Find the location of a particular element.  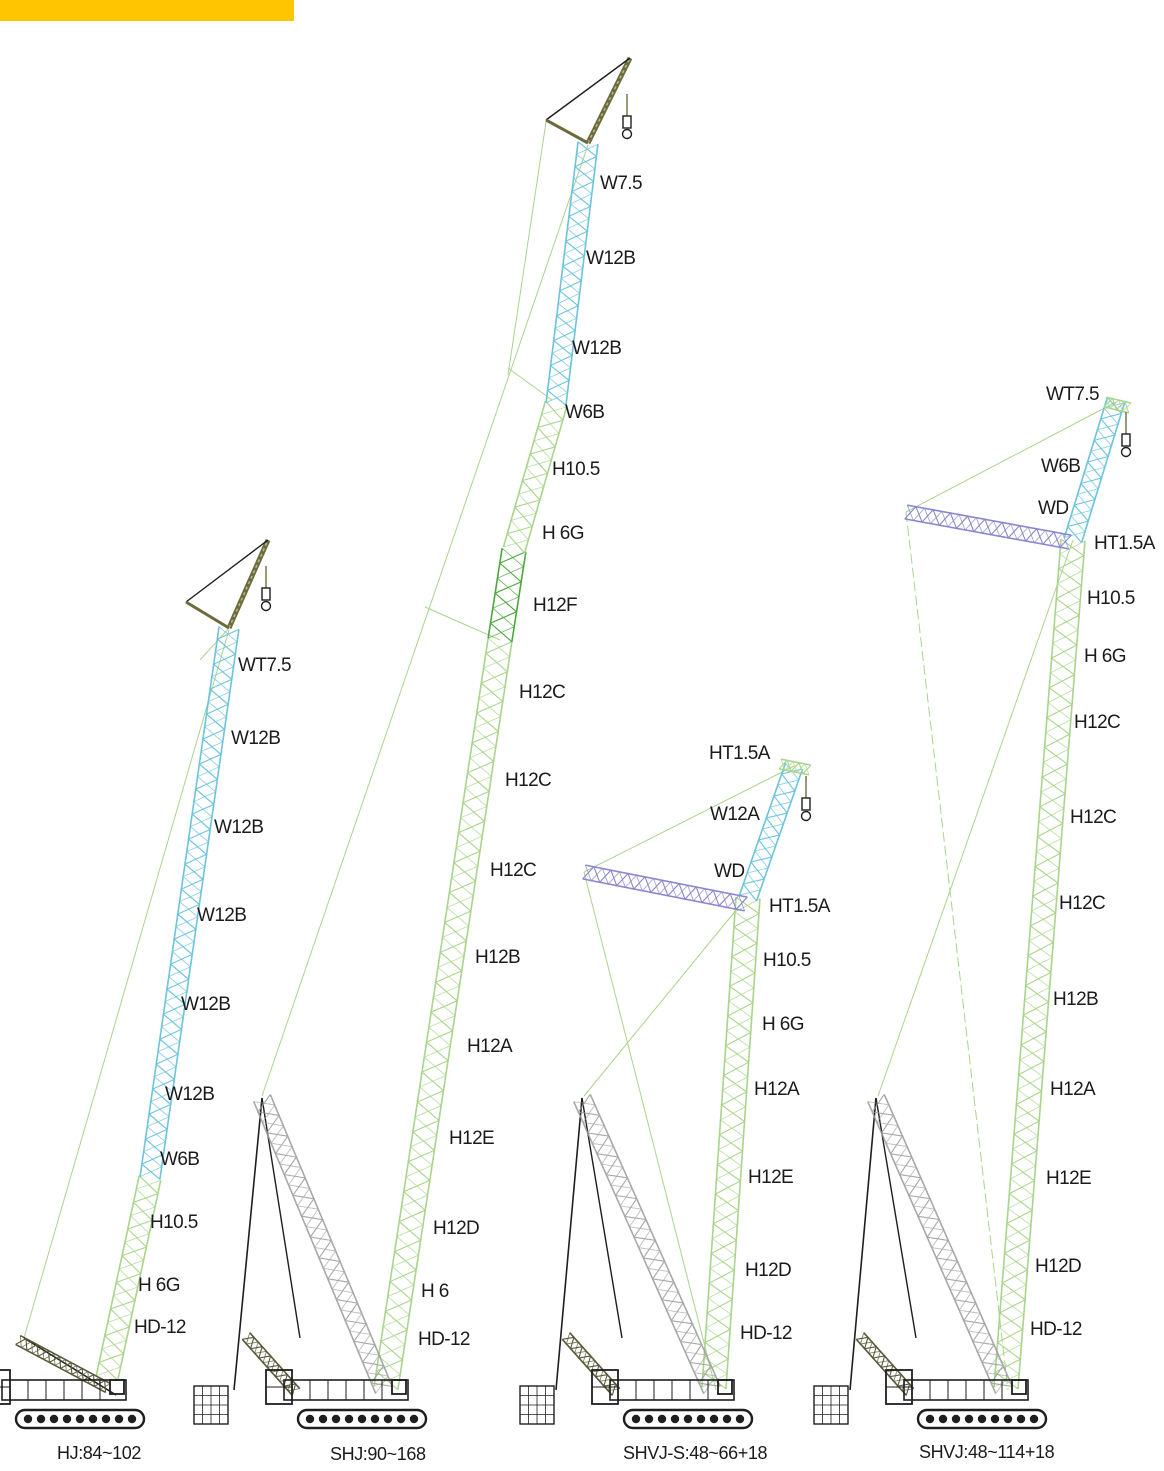

crane-2-label-15: H 6 is located at coordinates (435, 1291).